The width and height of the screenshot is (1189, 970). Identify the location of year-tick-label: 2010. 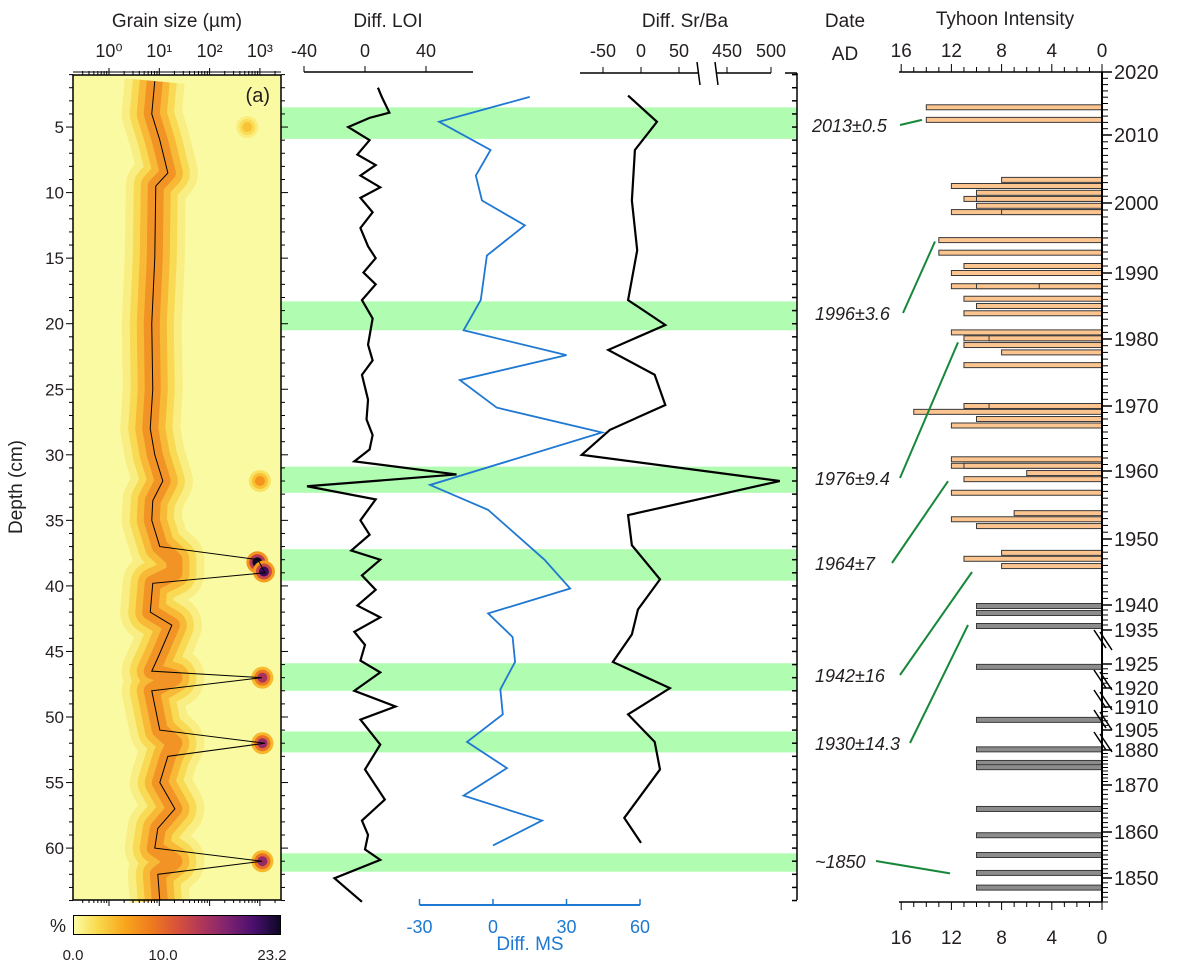
(1136, 136).